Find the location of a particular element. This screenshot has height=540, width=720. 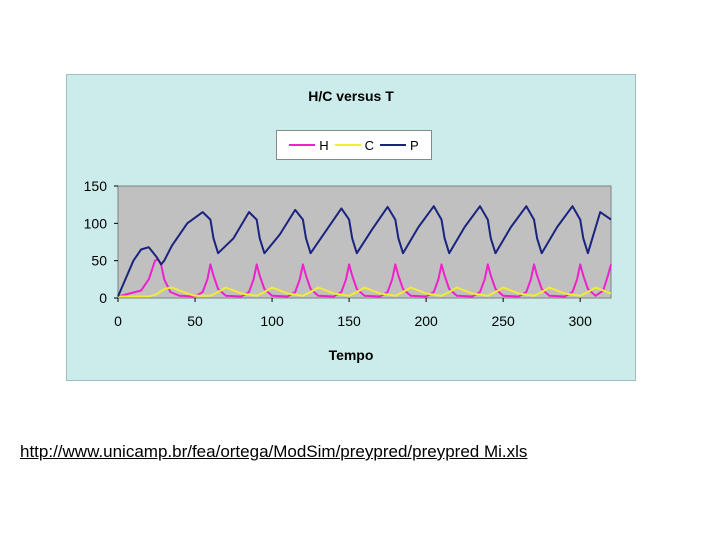

legend-swatch-c is located at coordinates (347, 145).